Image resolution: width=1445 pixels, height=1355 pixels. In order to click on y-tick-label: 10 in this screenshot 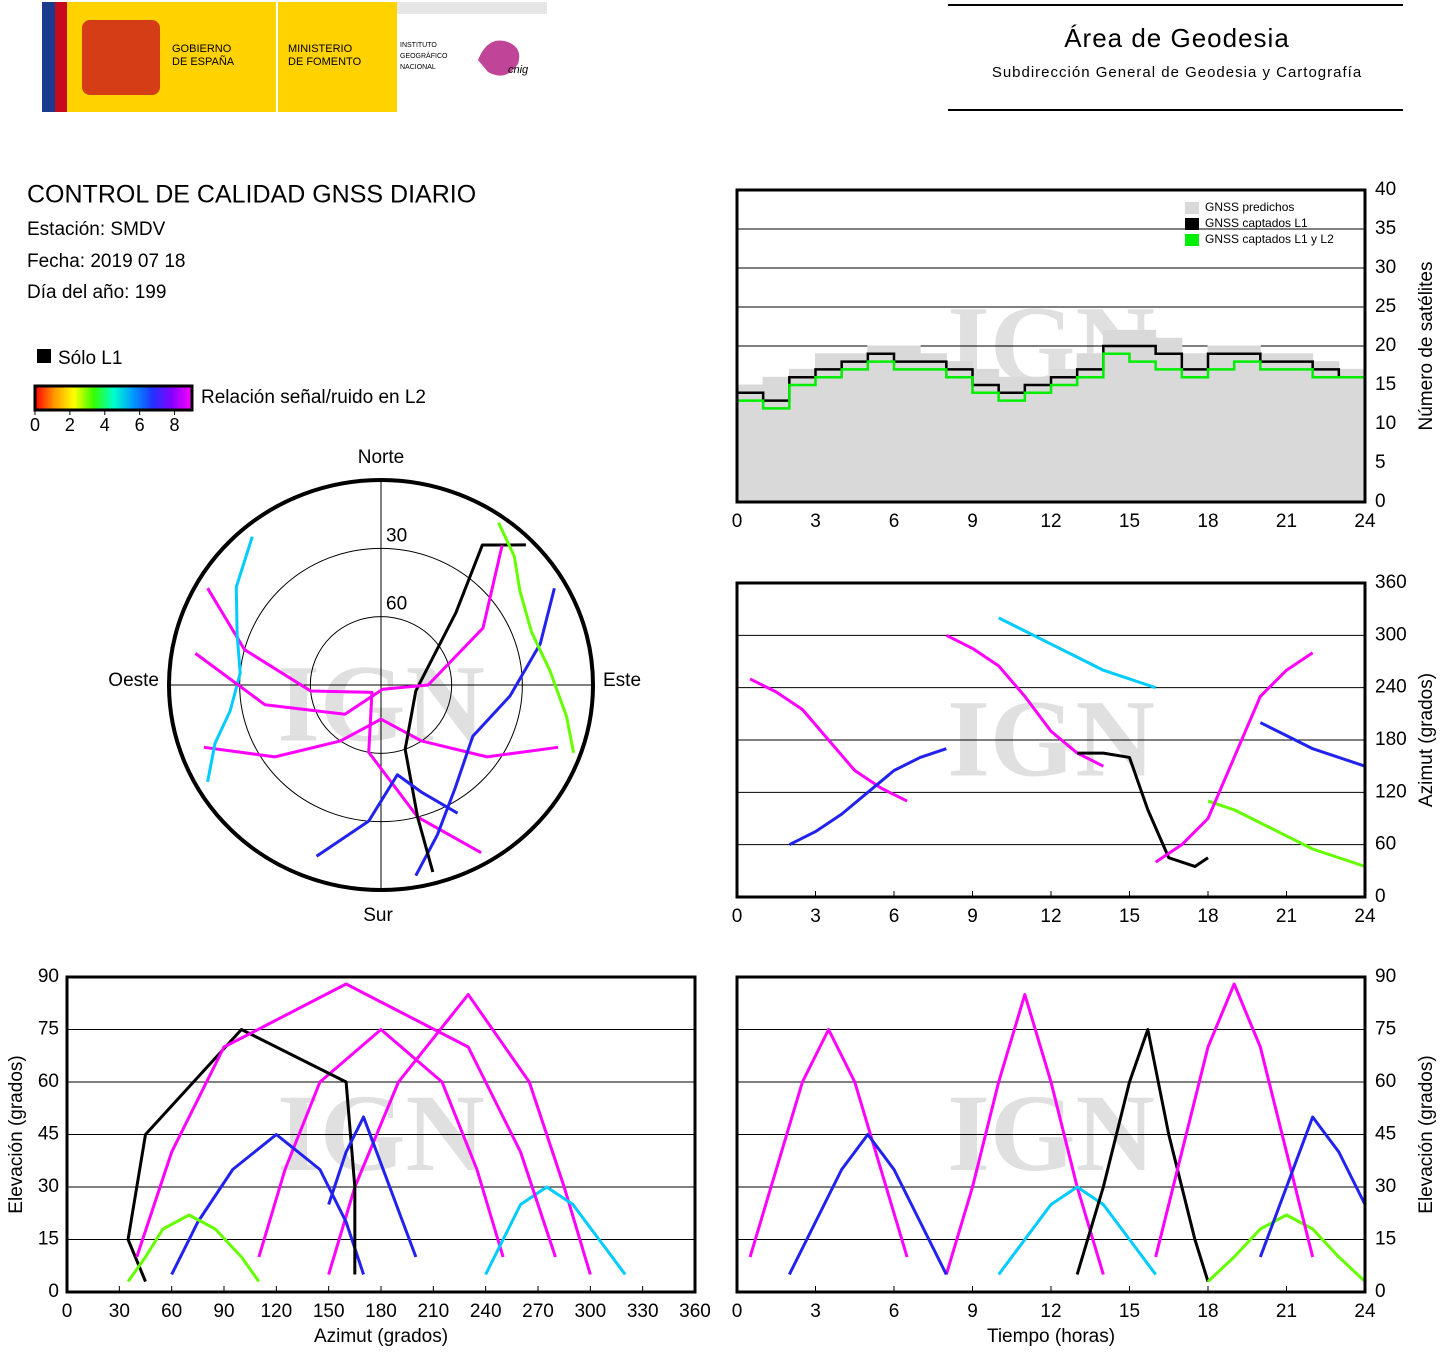, I will do `click(1385, 423)`.